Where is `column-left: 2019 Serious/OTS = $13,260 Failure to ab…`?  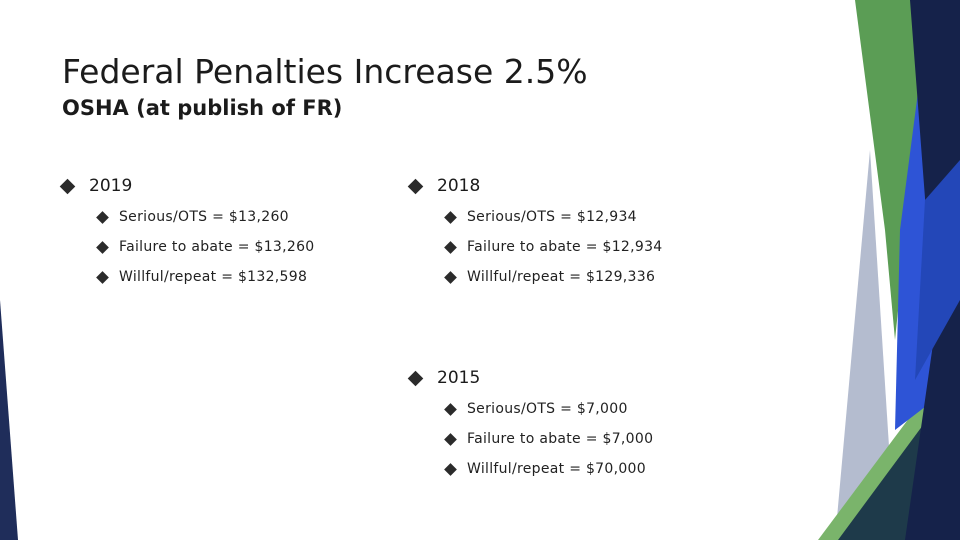
column-left: 2019 Serious/OTS = $13,260 Failure to ab… is located at coordinates (187, 232).